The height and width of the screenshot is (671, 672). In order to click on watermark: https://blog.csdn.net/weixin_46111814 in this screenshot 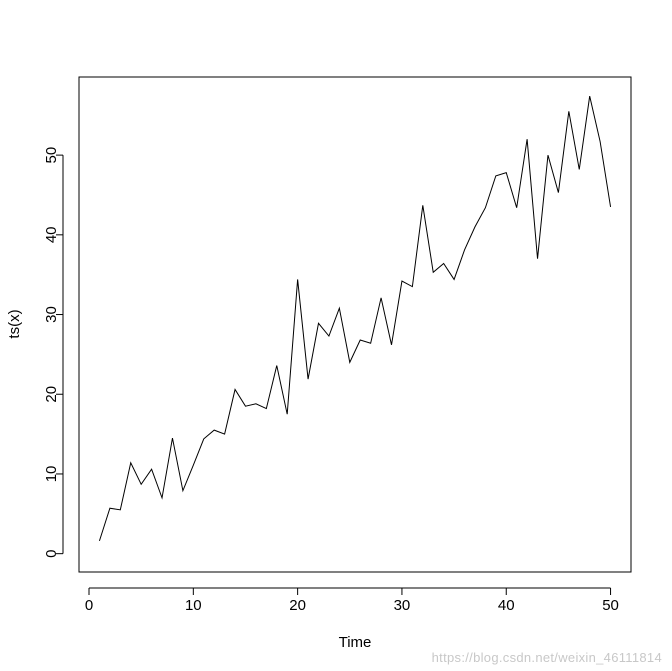, I will do `click(546, 657)`.